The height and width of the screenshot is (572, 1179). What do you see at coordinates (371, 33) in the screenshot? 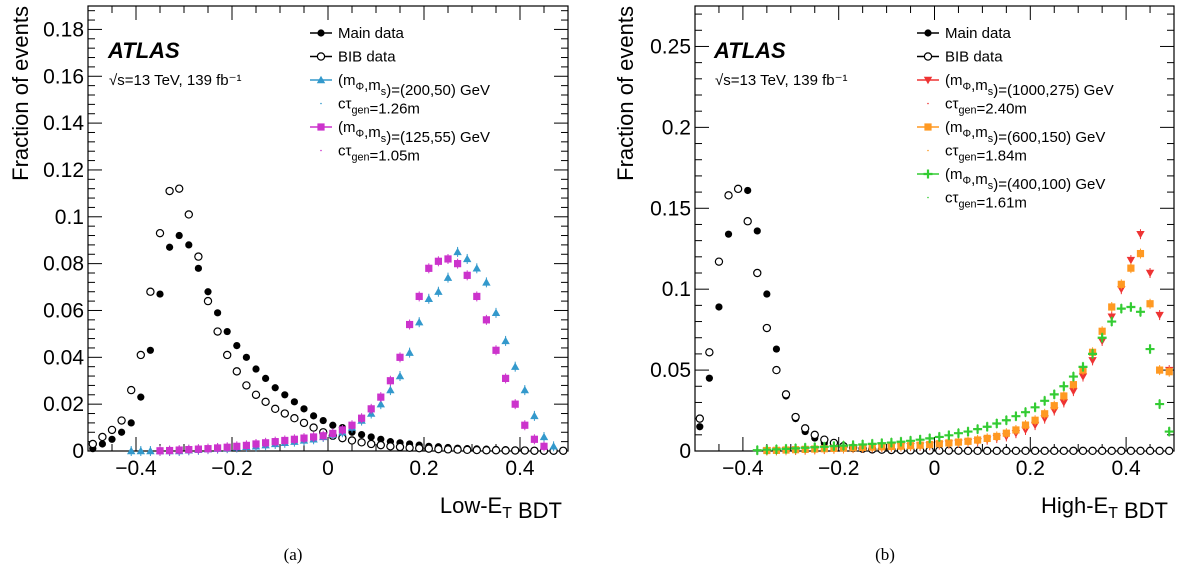
I see `legend-label: Main data` at bounding box center [371, 33].